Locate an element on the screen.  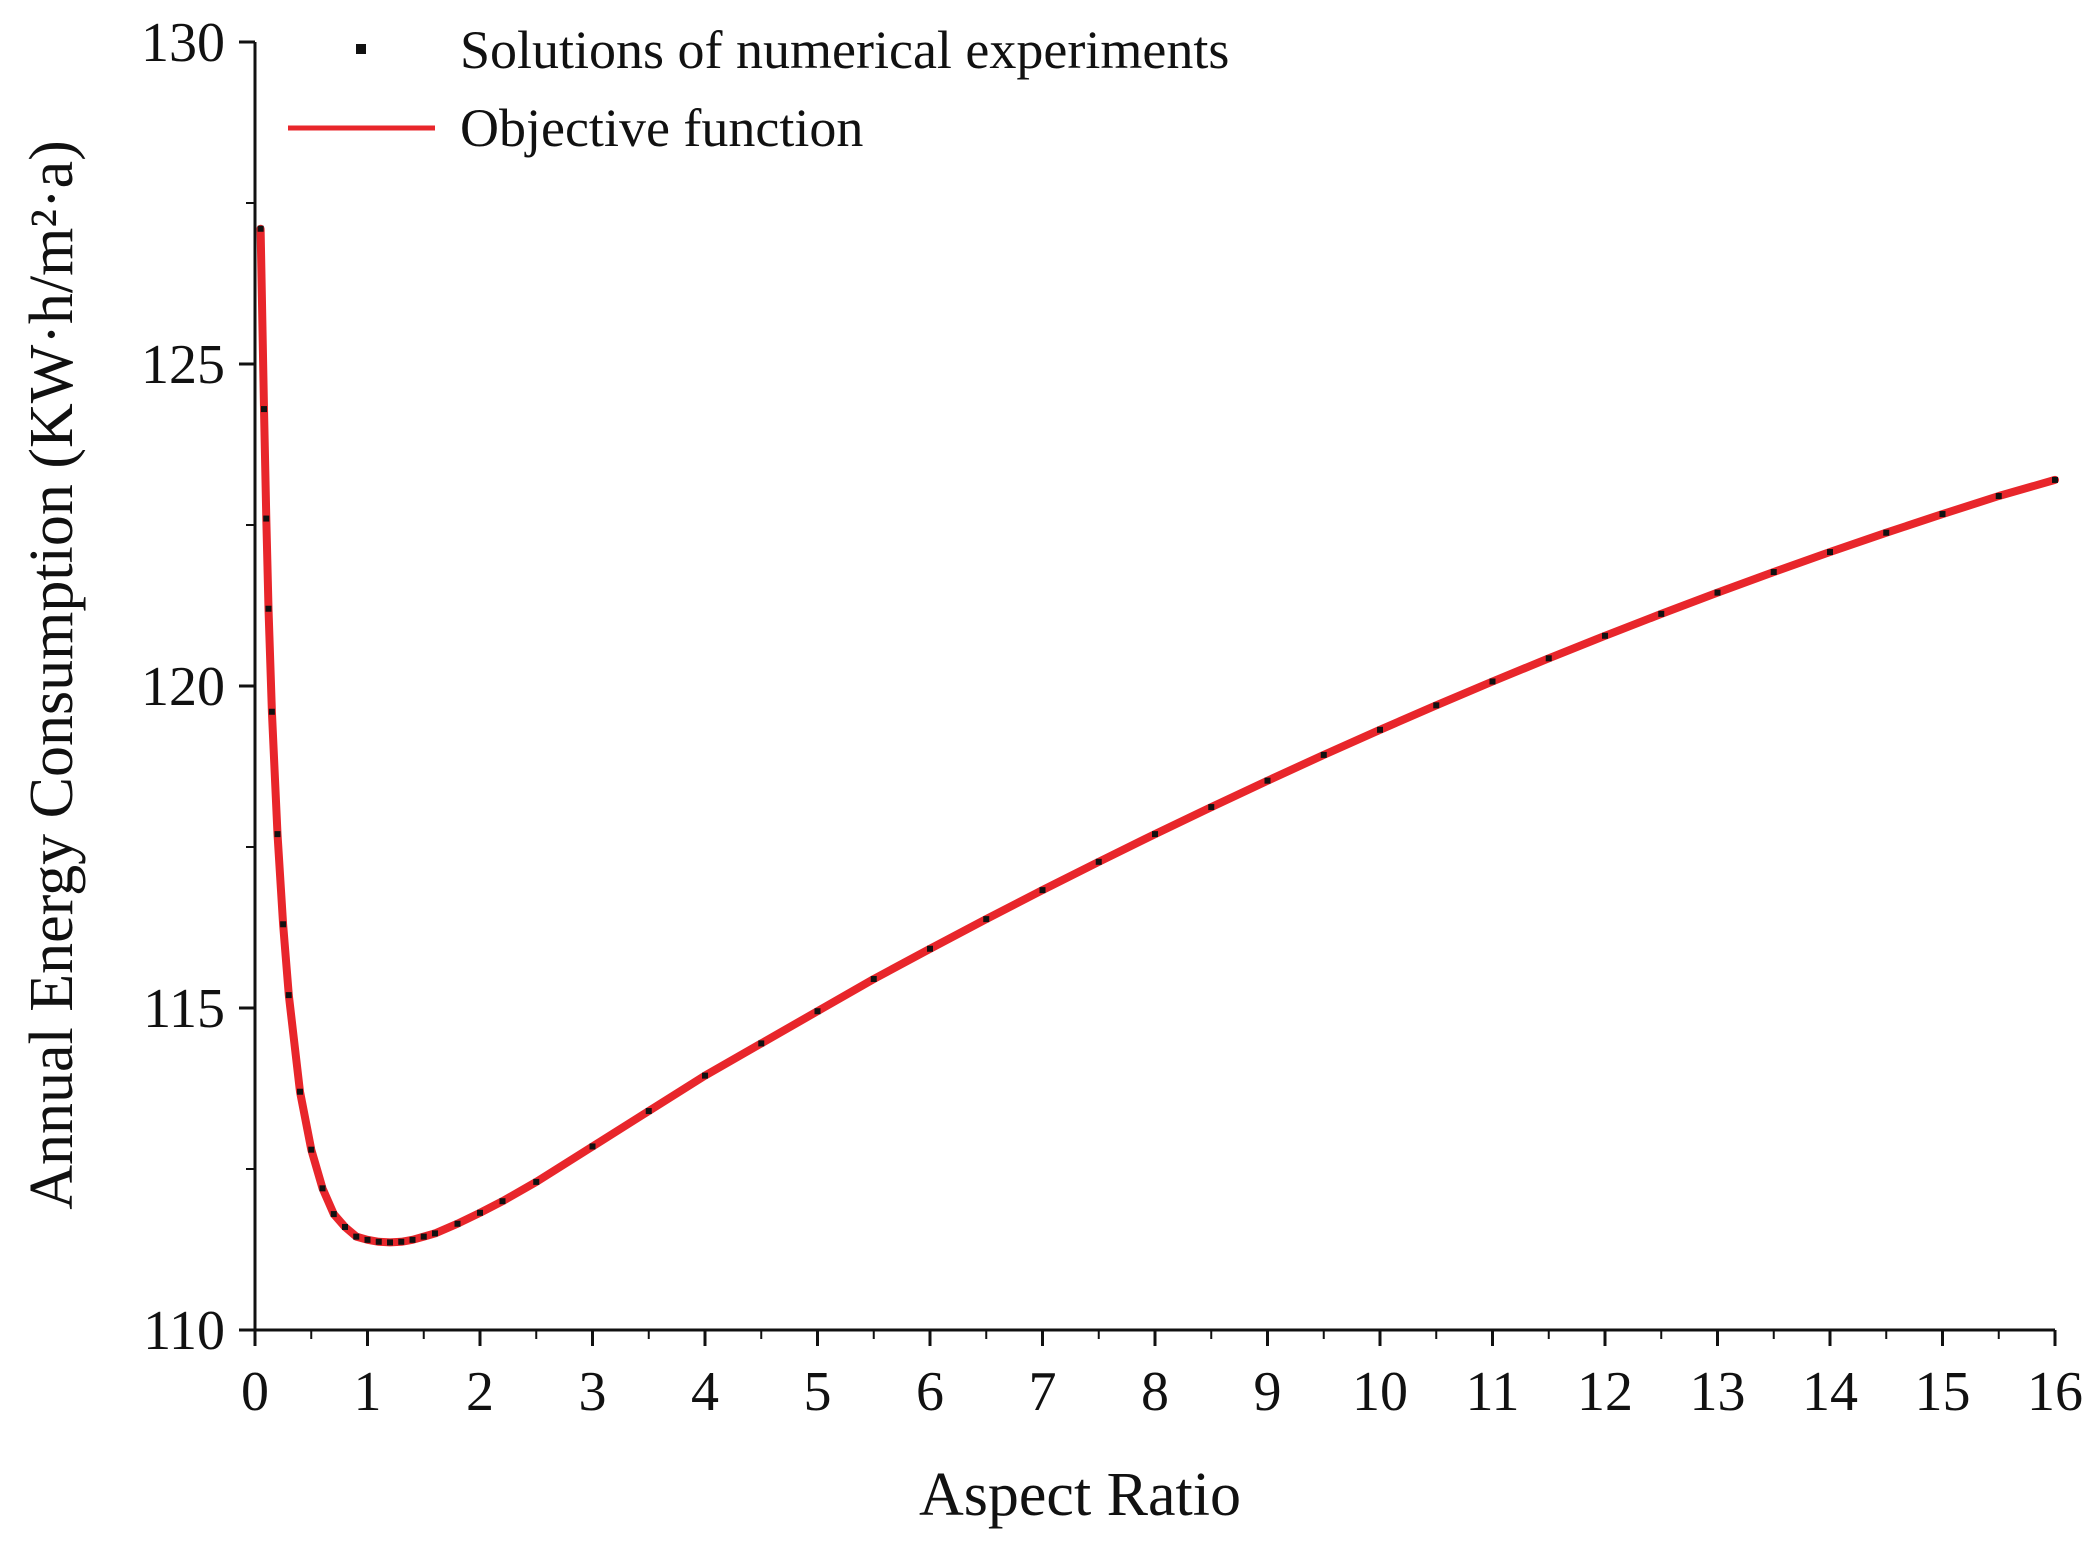
x-tick-label: 14 is located at coordinates (1830, 1392).